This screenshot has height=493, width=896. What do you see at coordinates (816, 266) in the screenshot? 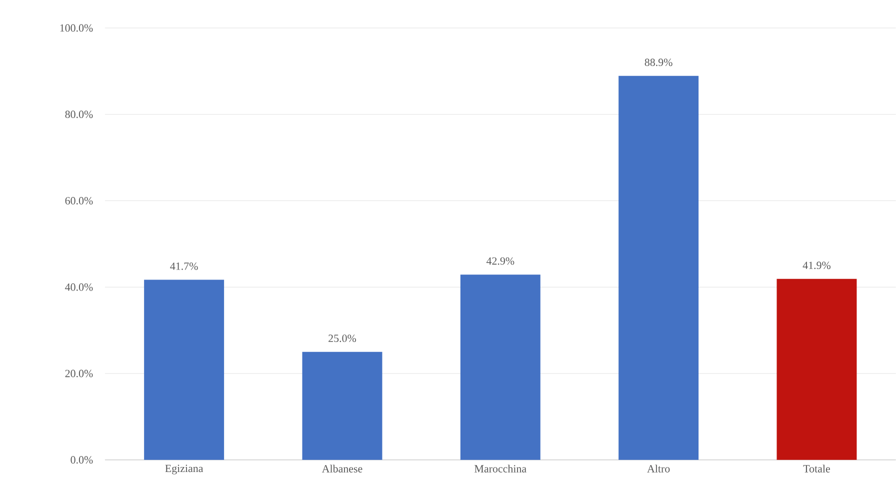
I see `data-label: 41.9%` at bounding box center [816, 266].